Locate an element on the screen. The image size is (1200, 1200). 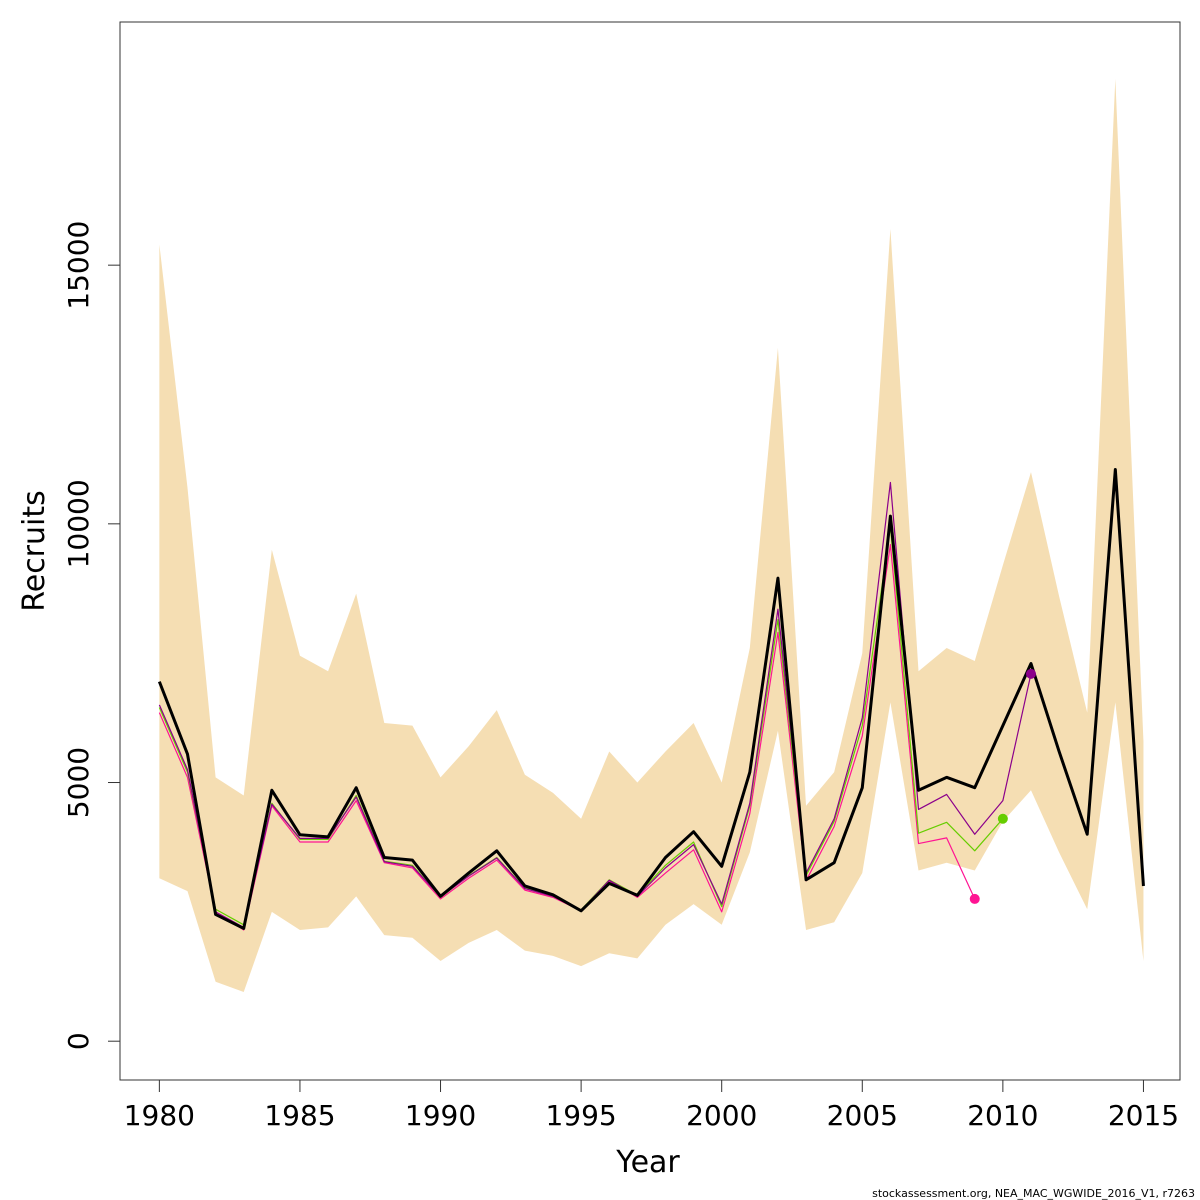
end-point-retro-2011 is located at coordinates (1030, 673).